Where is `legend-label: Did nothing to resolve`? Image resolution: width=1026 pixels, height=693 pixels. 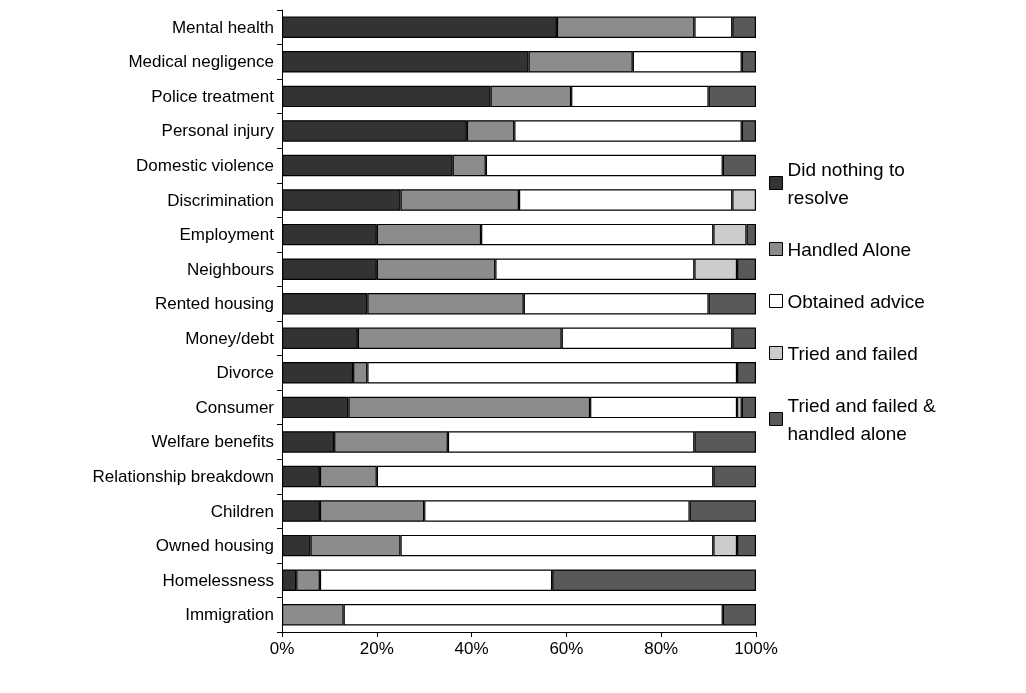
legend-label: Did nothing to resolve is located at coordinates (849, 183).